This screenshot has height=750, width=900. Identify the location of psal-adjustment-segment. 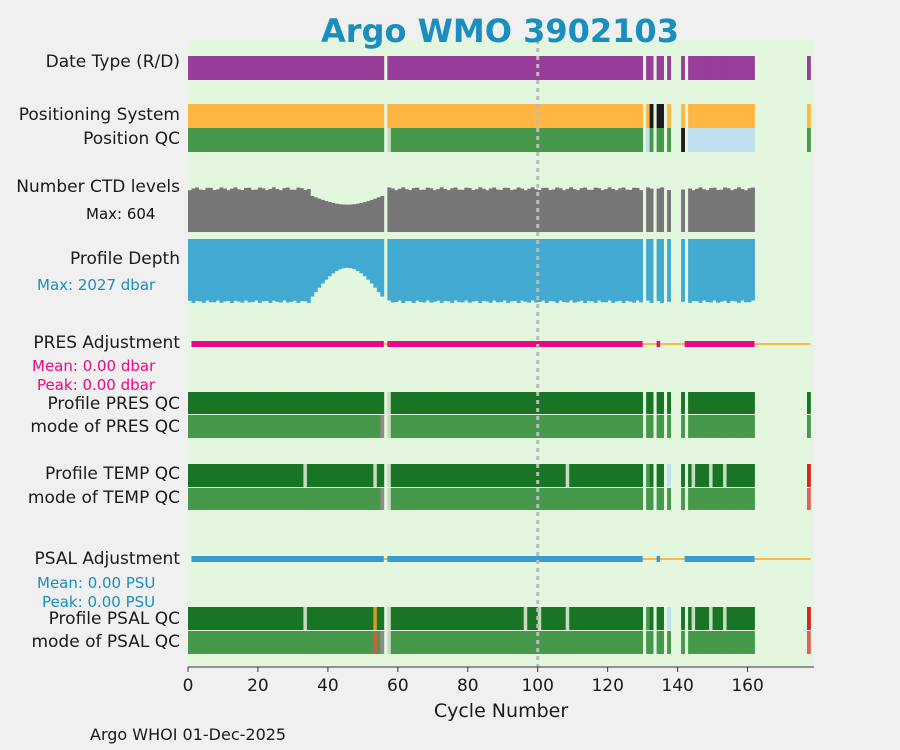
(287, 559).